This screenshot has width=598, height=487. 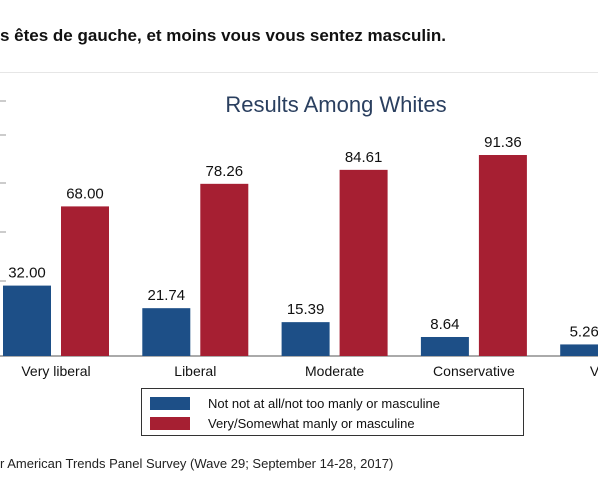 What do you see at coordinates (336, 104) in the screenshot?
I see `chart-title: Results Among Whites` at bounding box center [336, 104].